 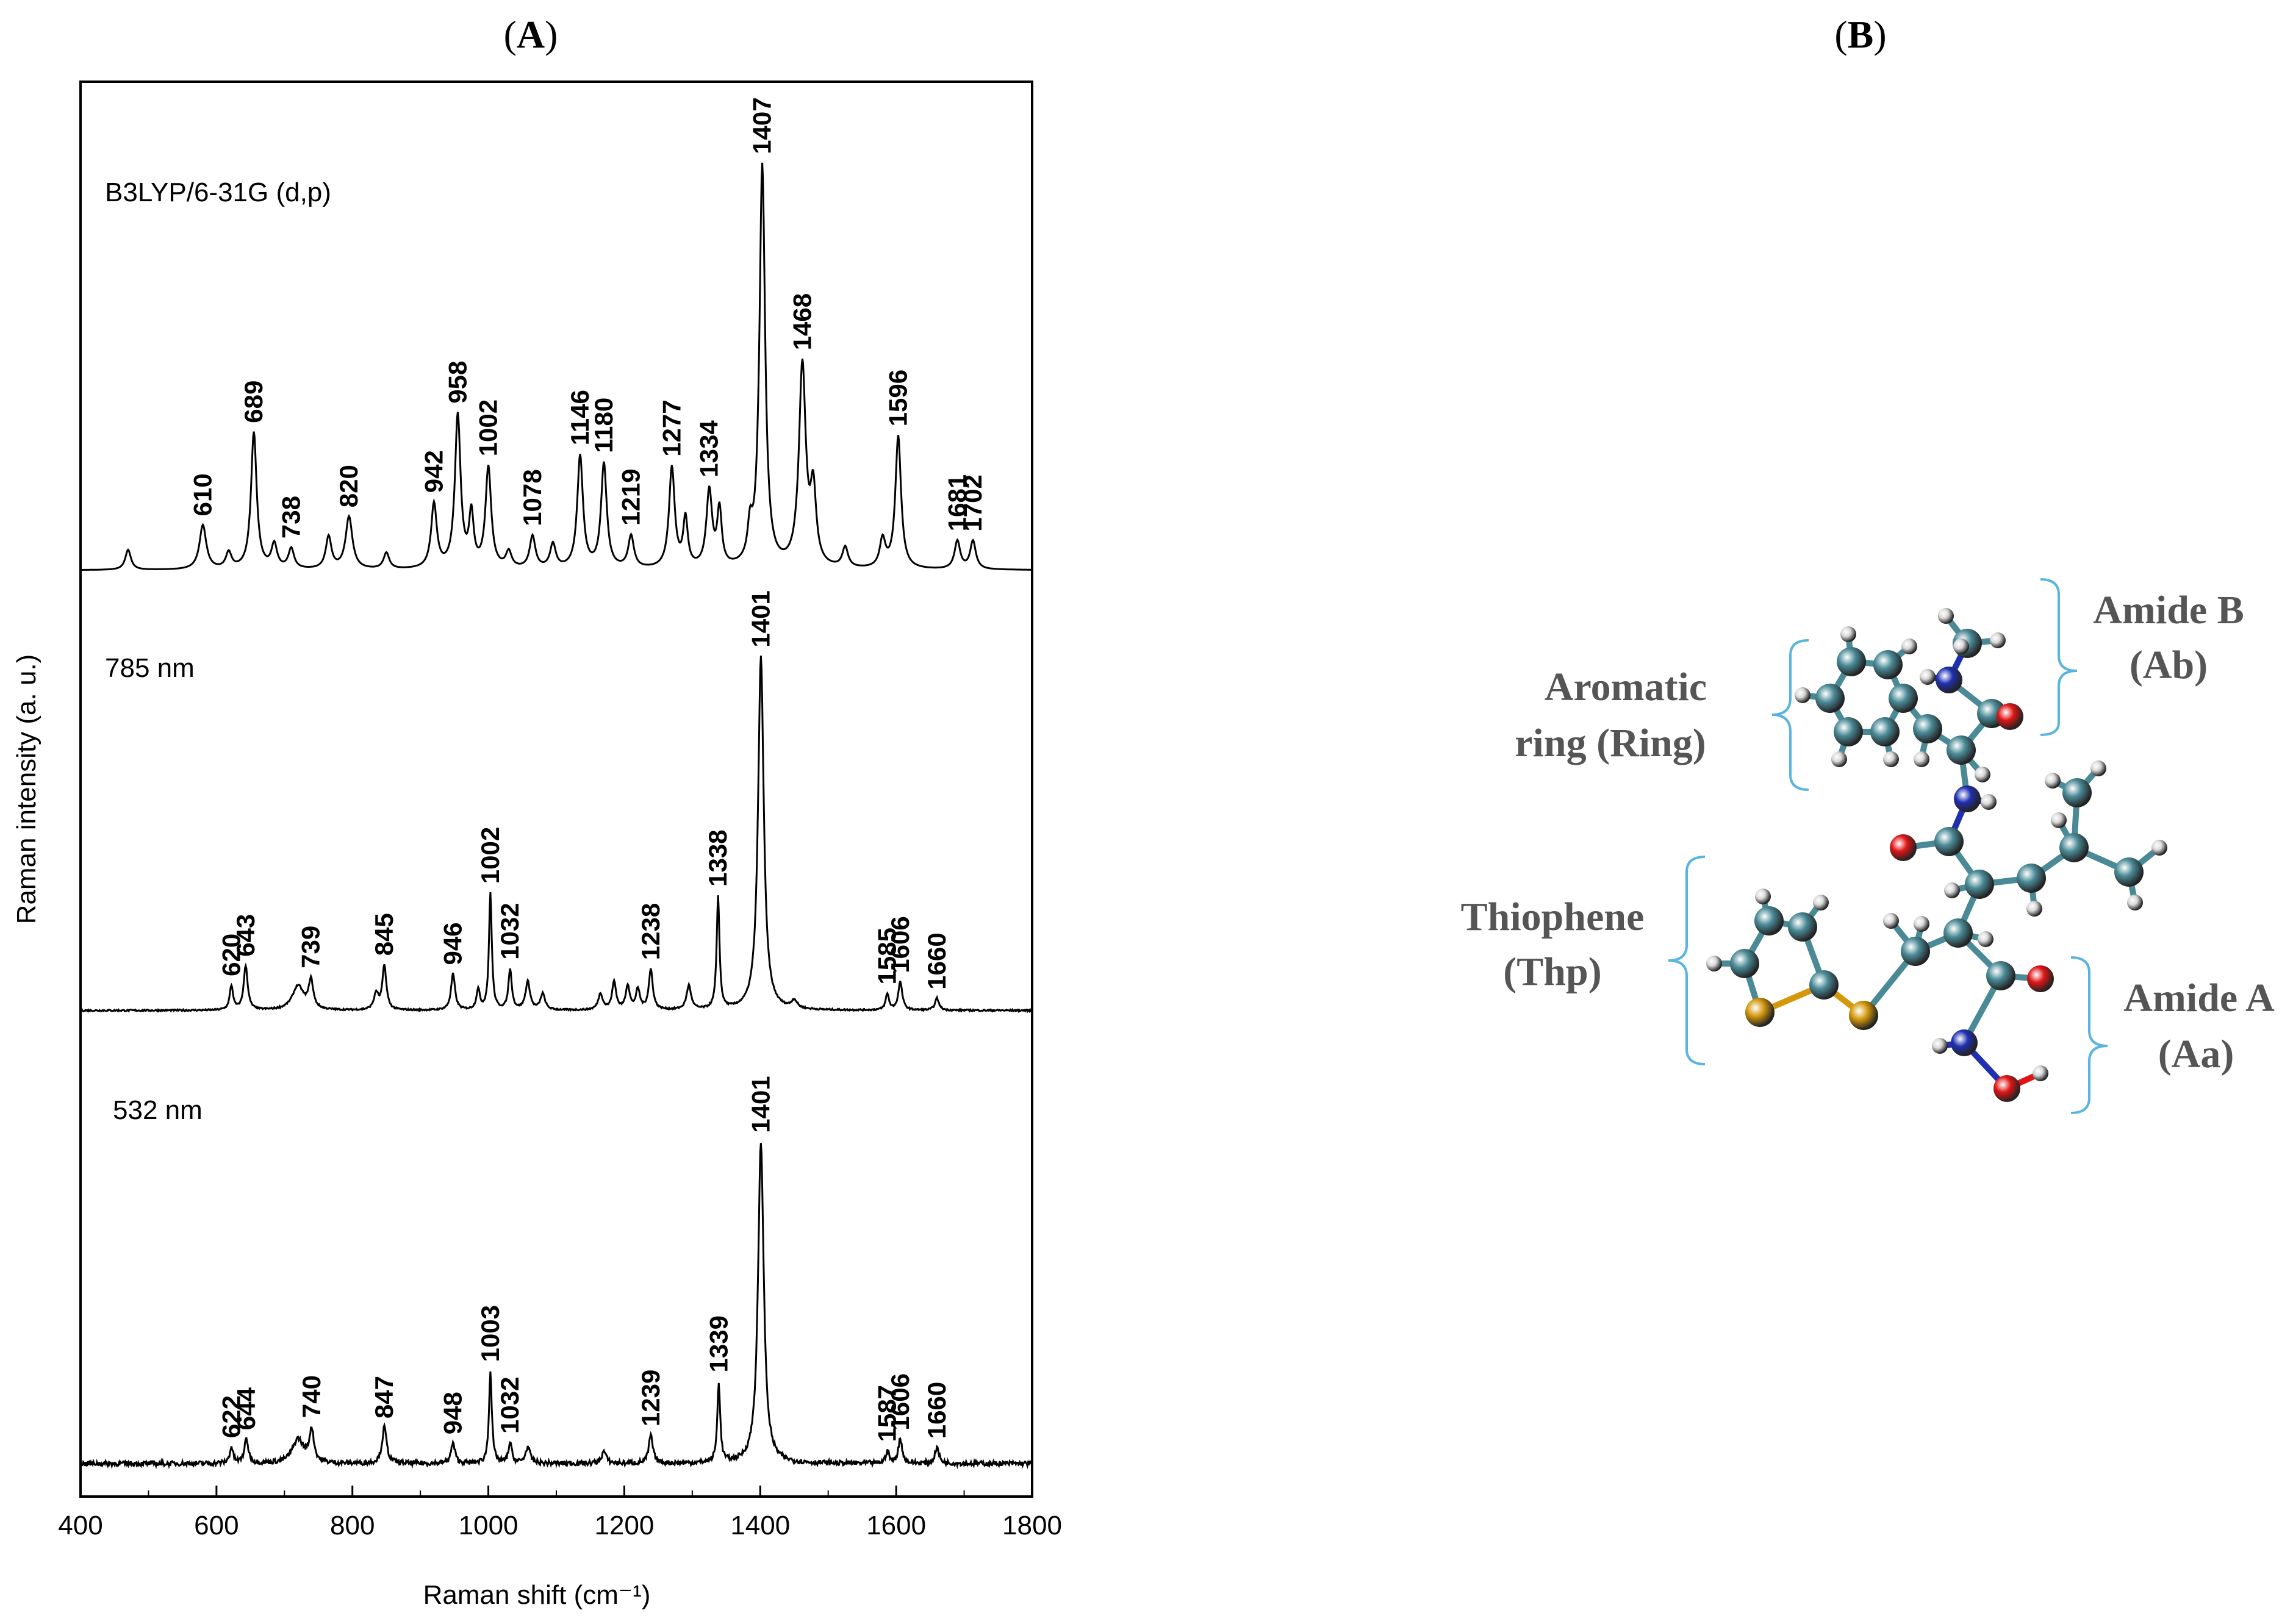 I want to click on group-label-amide-a: Amide A, so click(x=2199, y=998).